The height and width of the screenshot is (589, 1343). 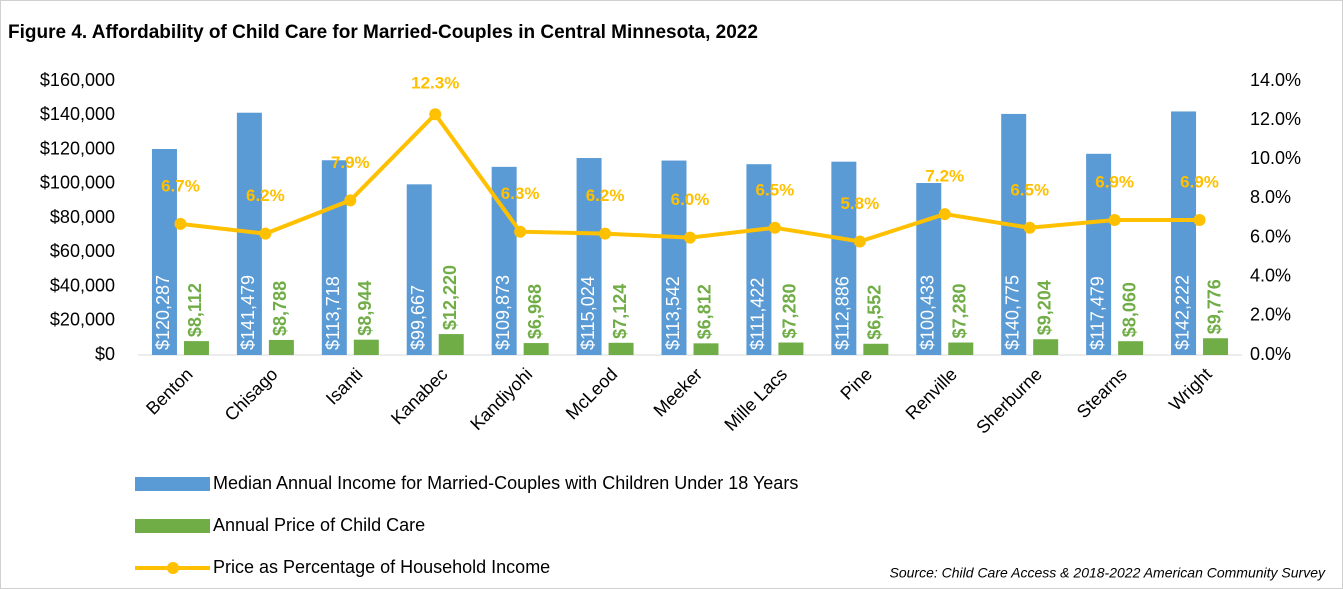 I want to click on value-label: 6.7%, so click(x=180, y=185).